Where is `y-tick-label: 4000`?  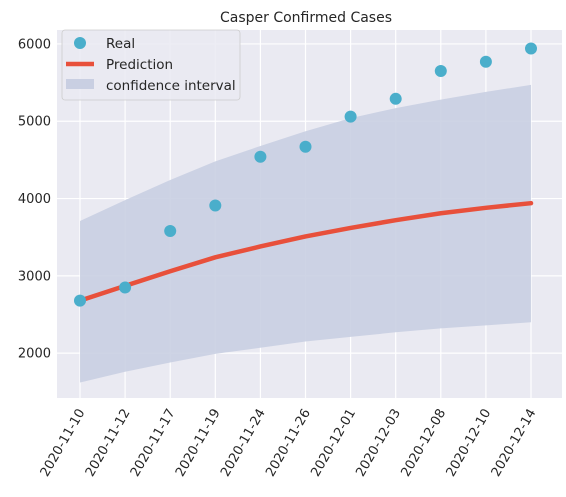
y-tick-label: 4000 is located at coordinates (34, 199).